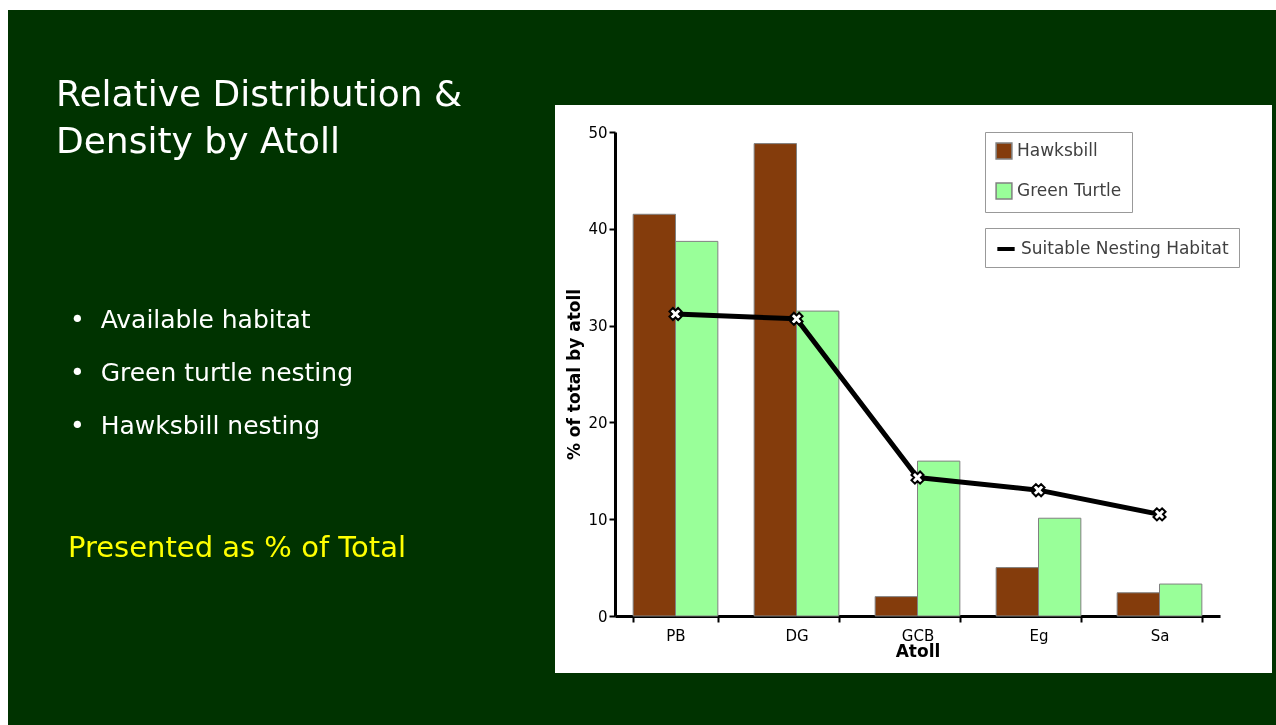 The height and width of the screenshot is (725, 1276). What do you see at coordinates (598, 519) in the screenshot?
I see `y-tick-label: 10` at bounding box center [598, 519].